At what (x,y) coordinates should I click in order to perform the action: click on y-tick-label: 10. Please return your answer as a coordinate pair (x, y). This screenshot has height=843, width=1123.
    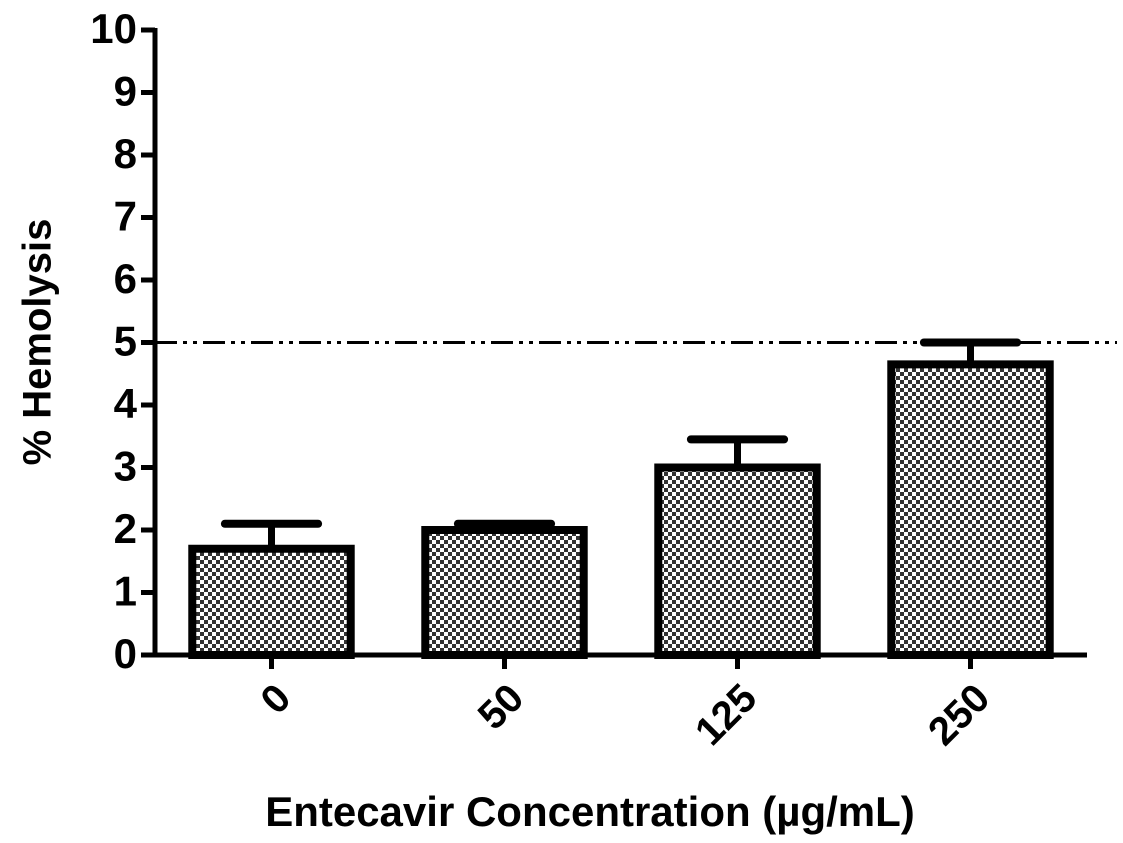
    Looking at the image, I should click on (113, 28).